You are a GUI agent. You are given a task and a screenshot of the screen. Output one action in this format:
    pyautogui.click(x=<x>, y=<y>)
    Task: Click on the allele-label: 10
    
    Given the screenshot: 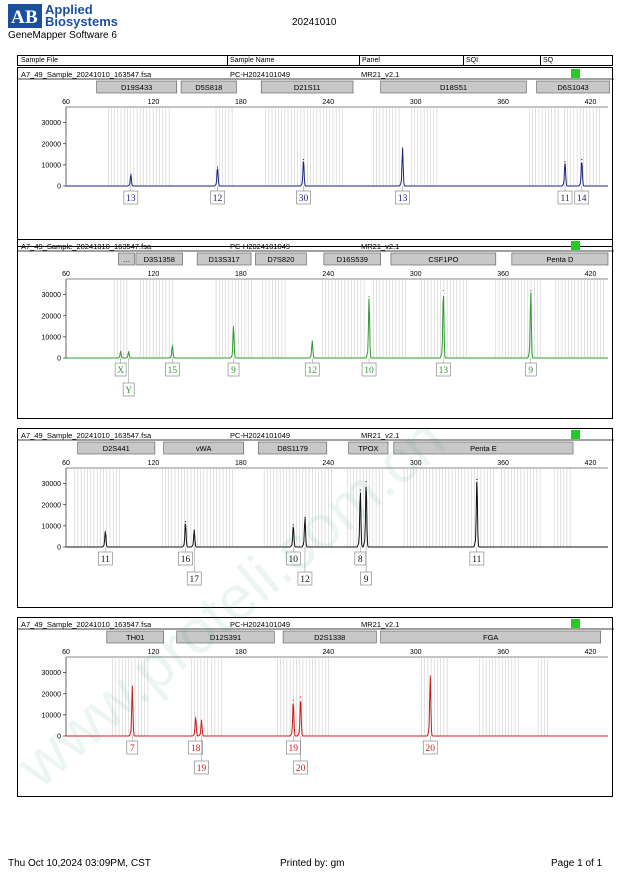 What is the action you would take?
    pyautogui.click(x=294, y=560)
    